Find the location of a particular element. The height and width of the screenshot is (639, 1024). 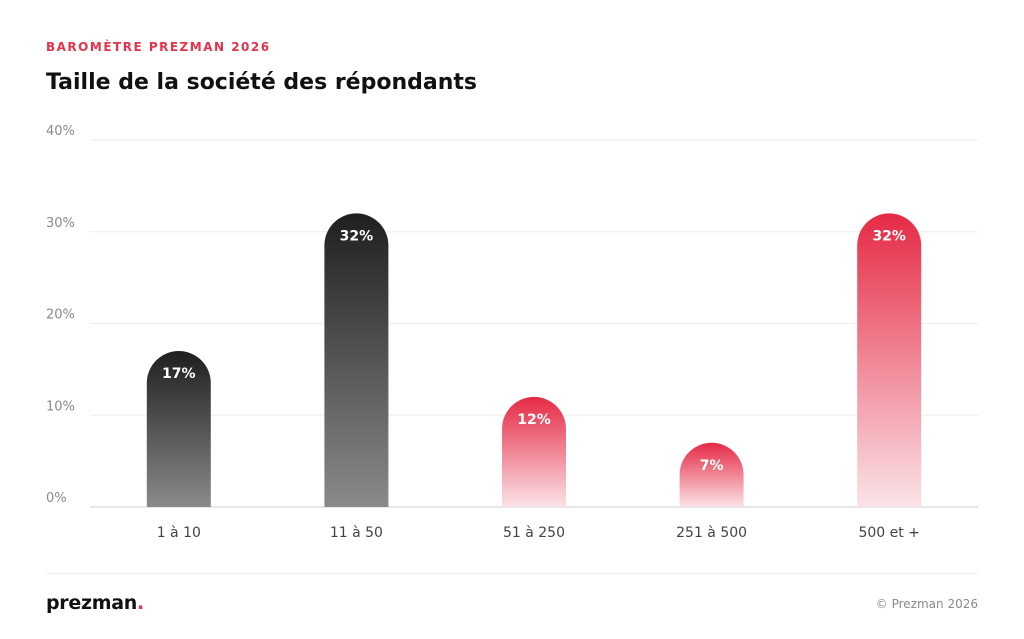

prezman-logo: prezman. is located at coordinates (95, 603).